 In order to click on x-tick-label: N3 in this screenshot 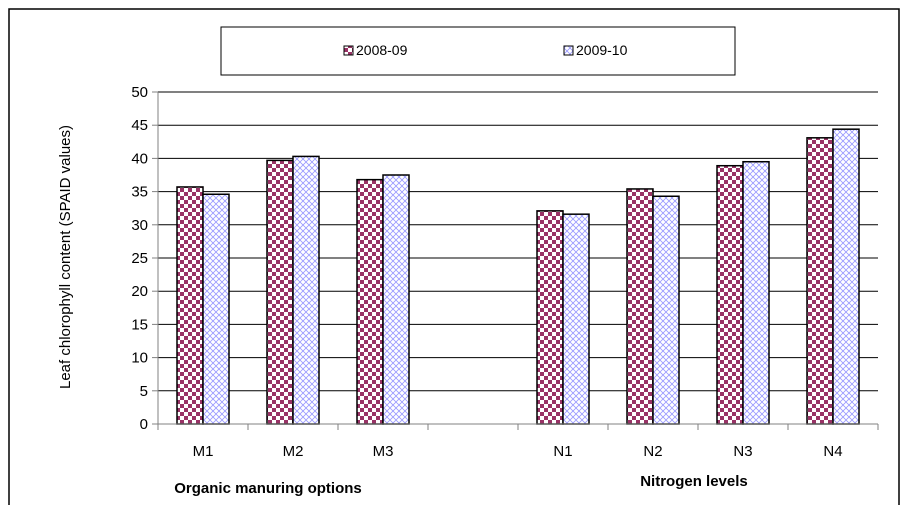, I will do `click(742, 451)`.